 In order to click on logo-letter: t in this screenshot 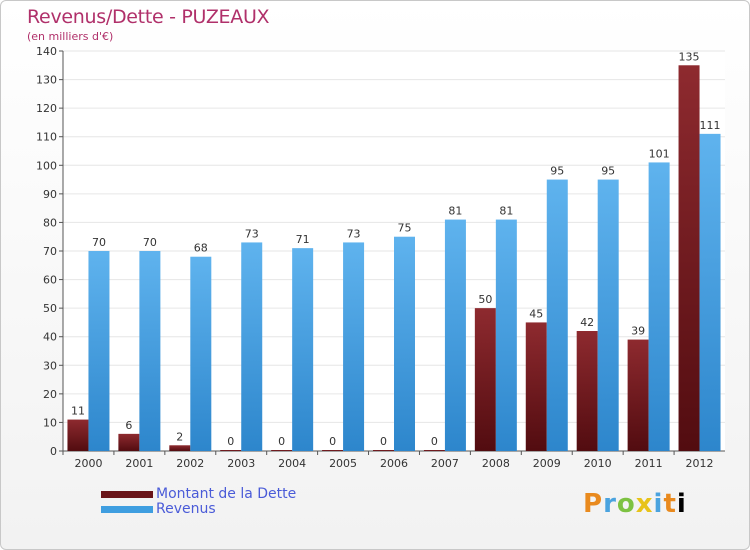, I will do `click(670, 504)`.